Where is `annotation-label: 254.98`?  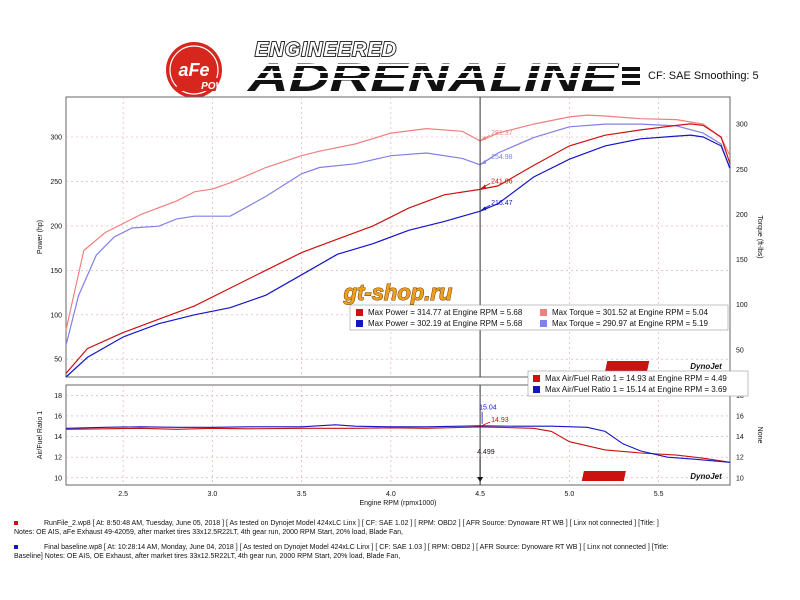 annotation-label: 254.98 is located at coordinates (502, 157).